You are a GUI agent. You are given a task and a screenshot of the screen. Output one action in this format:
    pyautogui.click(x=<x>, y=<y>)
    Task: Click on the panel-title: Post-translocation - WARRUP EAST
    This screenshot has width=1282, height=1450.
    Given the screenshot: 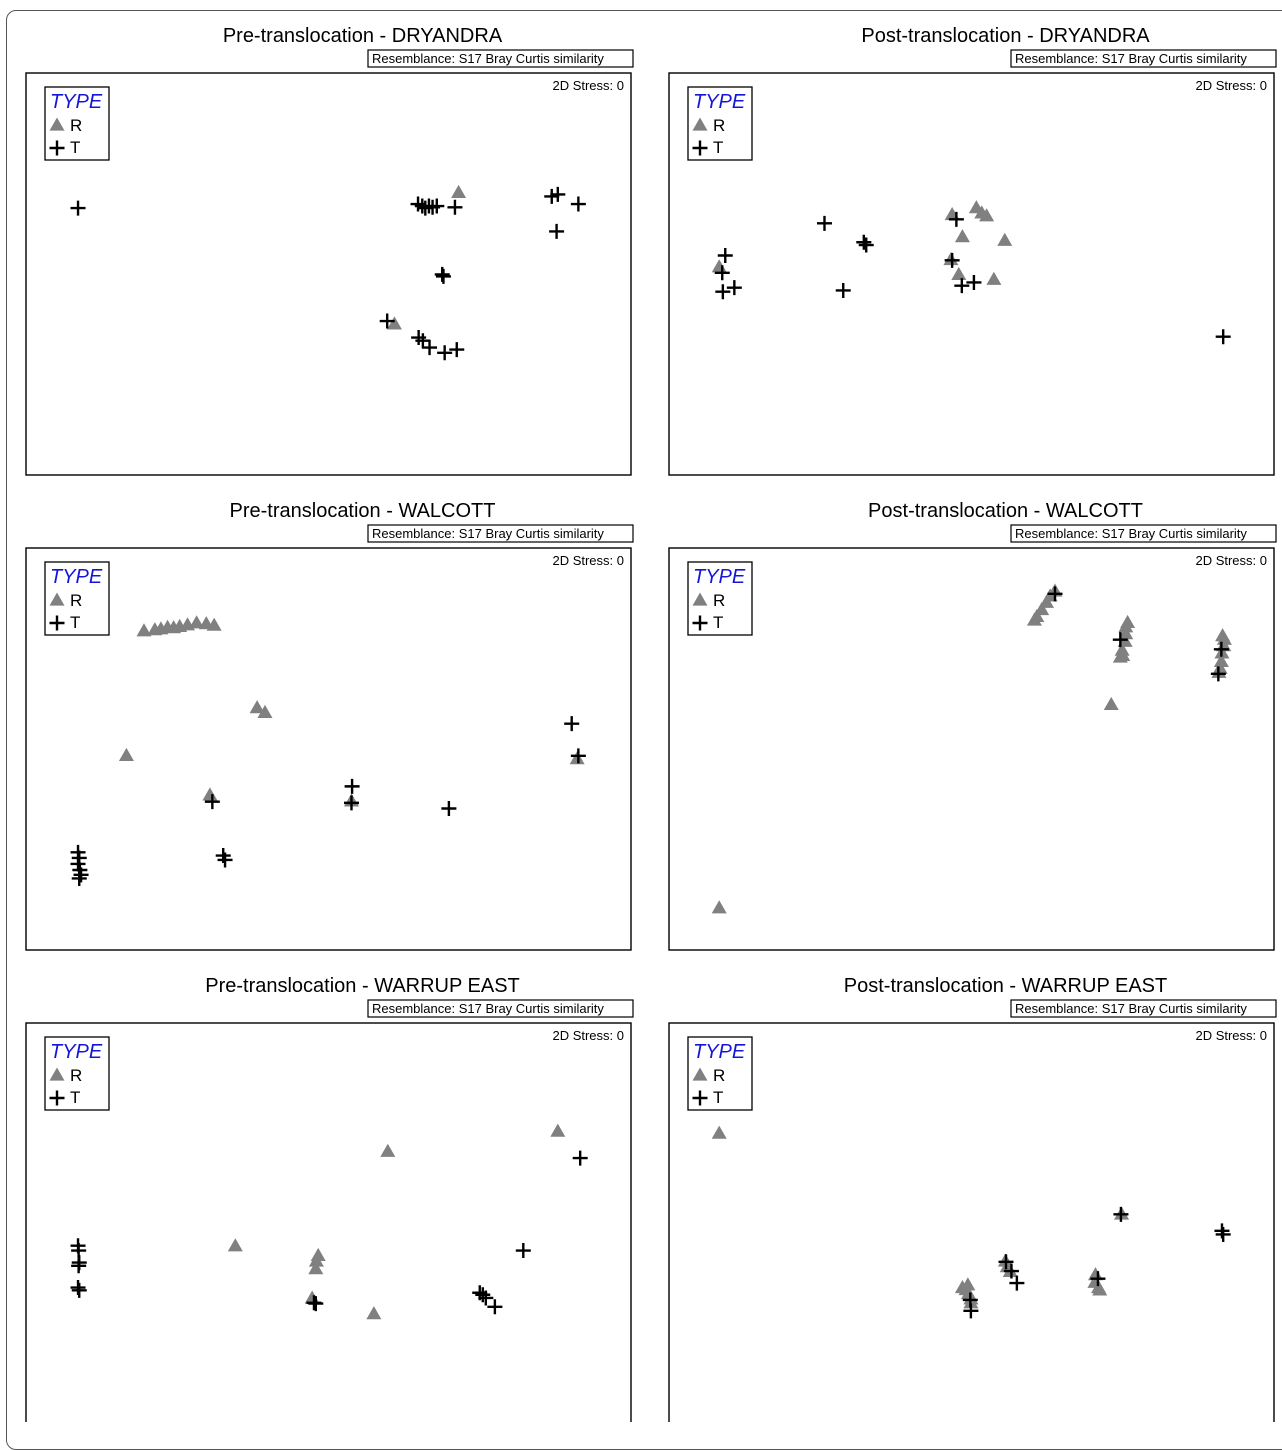 What is the action you would take?
    pyautogui.click(x=1005, y=986)
    